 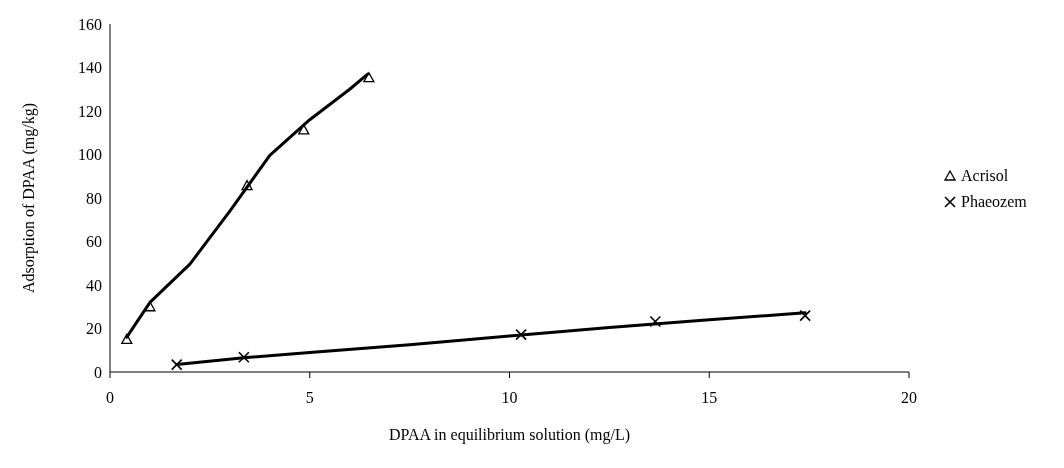 What do you see at coordinates (94, 285) in the screenshot?
I see `y-tick-label: 40` at bounding box center [94, 285].